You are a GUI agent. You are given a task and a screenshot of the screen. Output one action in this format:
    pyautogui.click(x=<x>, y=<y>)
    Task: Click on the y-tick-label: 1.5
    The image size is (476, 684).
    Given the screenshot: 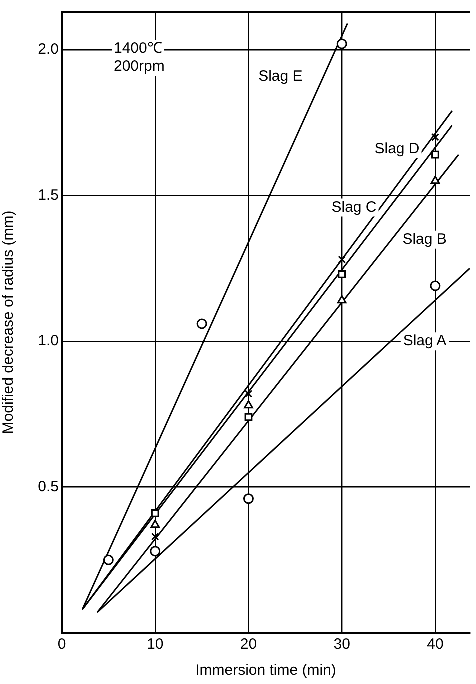 What is the action you would take?
    pyautogui.click(x=48, y=195)
    